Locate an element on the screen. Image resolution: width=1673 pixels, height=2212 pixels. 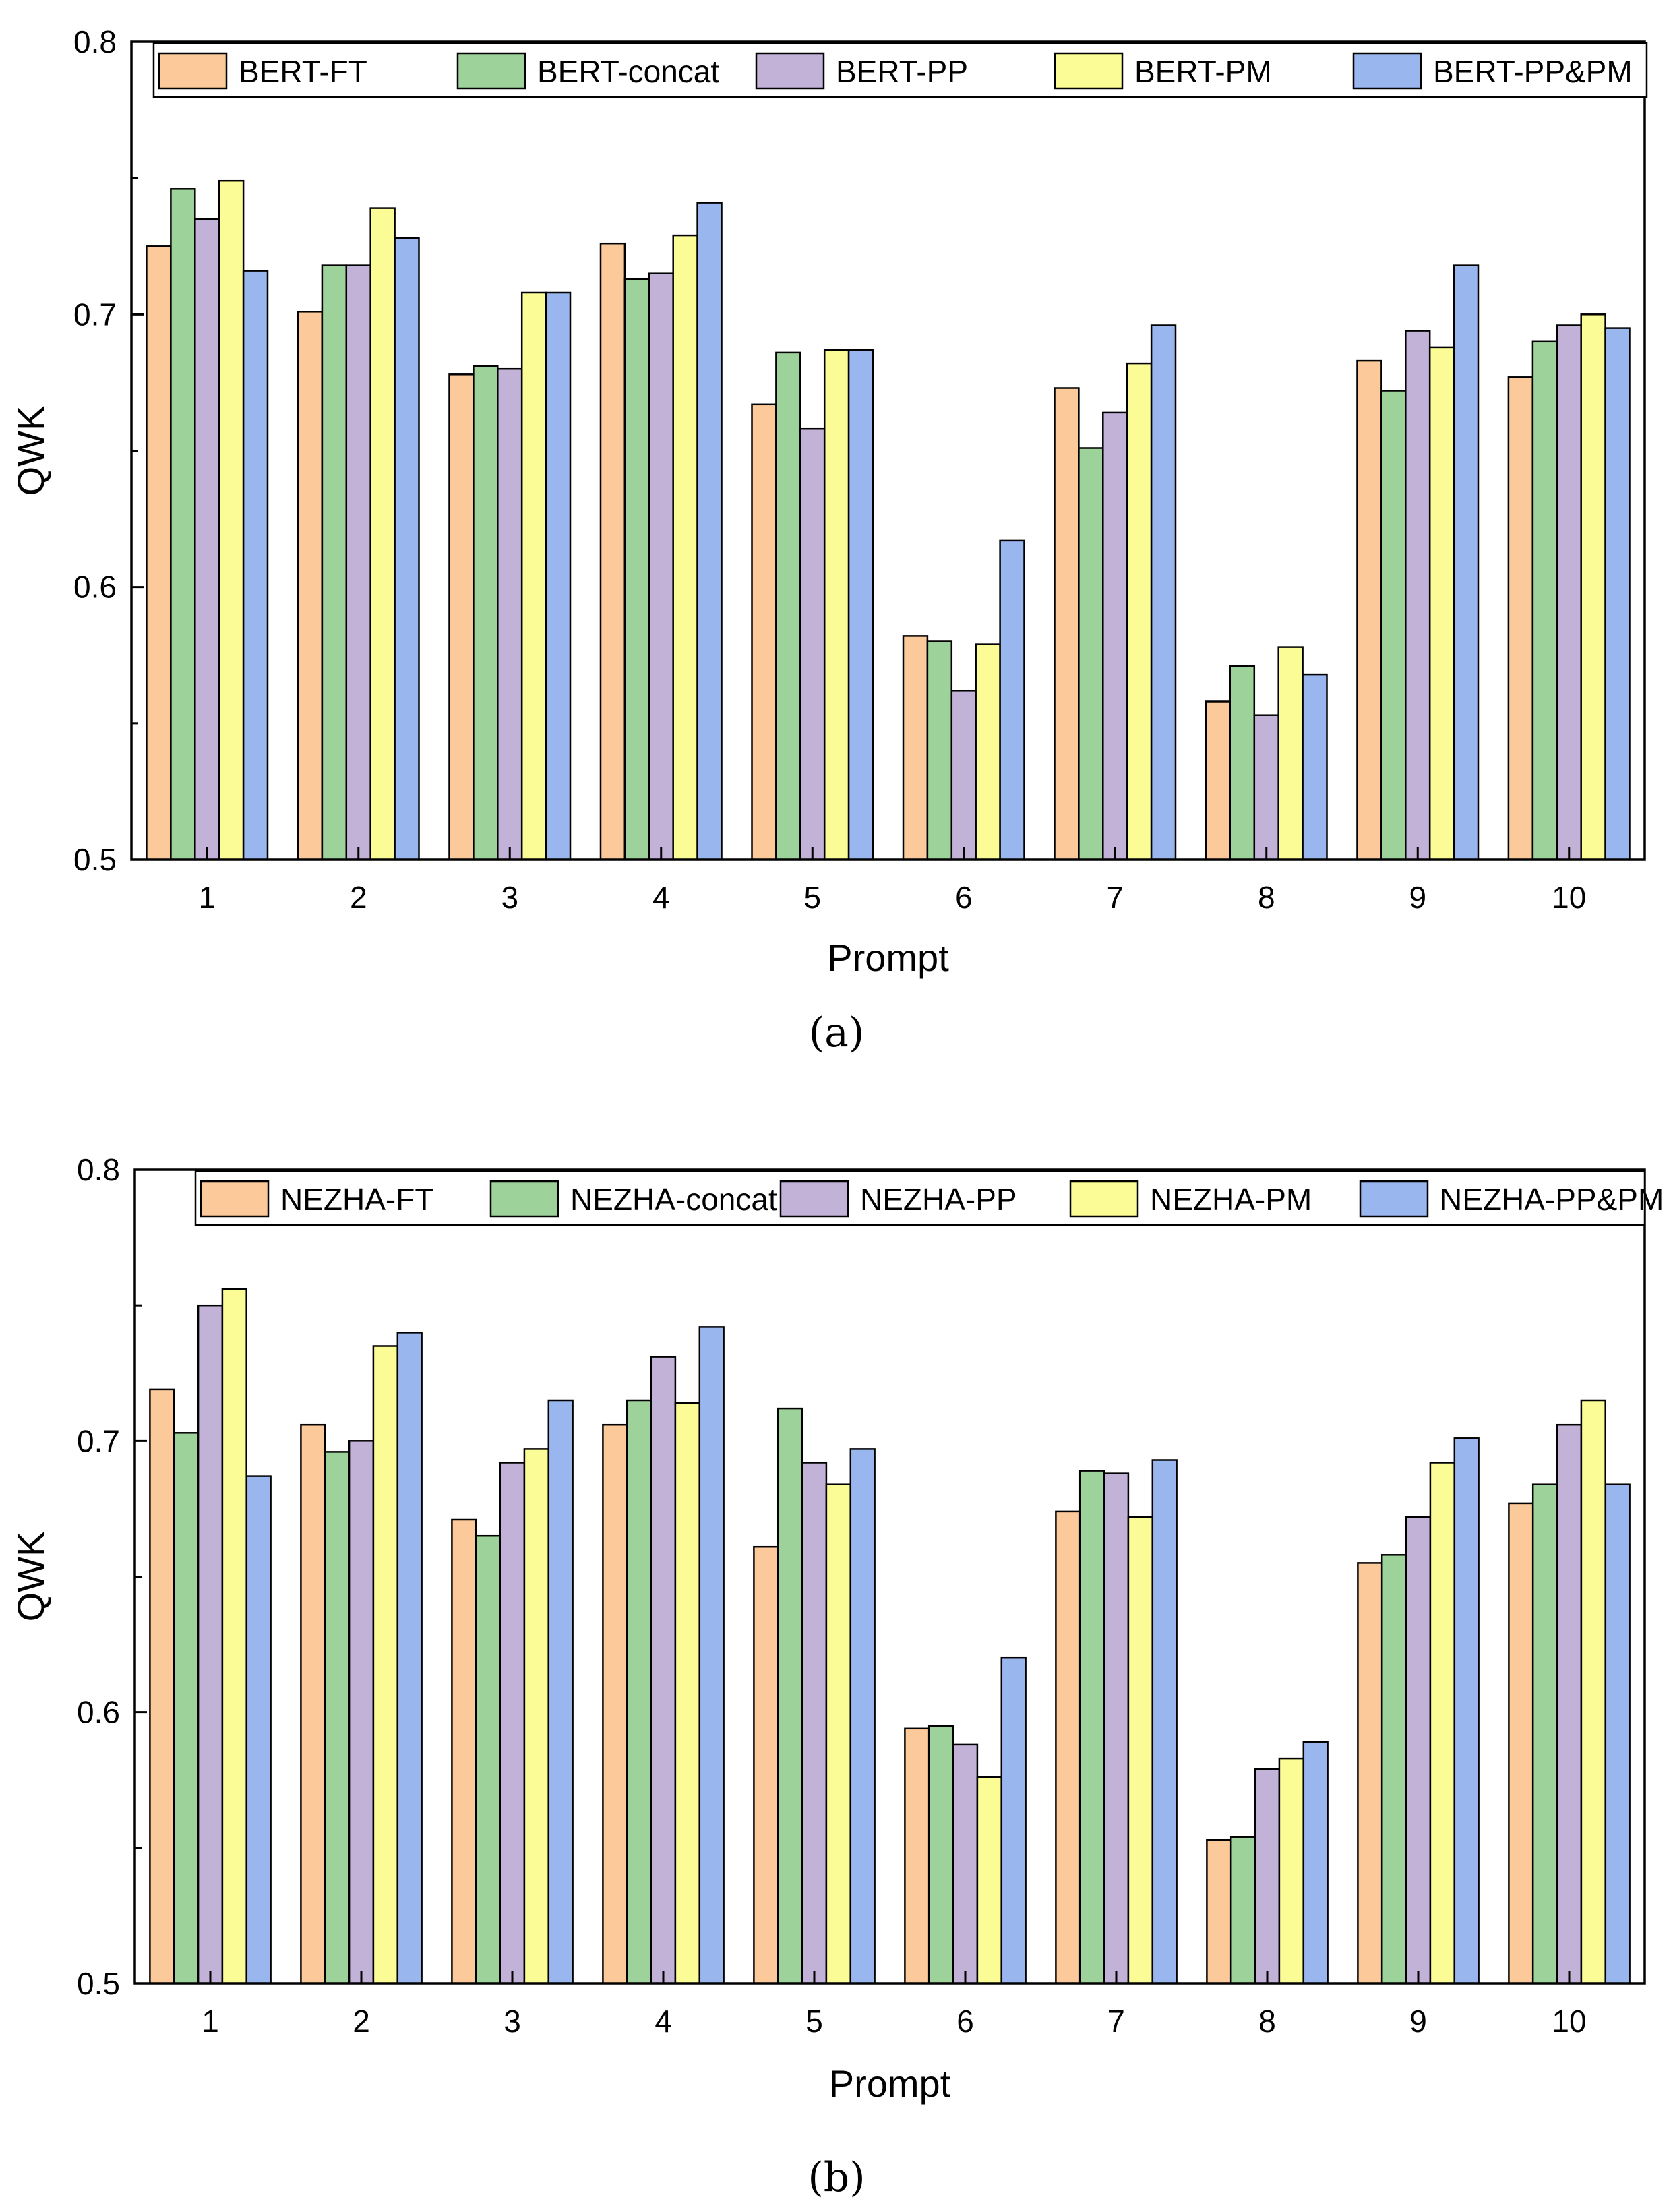
bar-BERT-PP&PM-prompt-4 is located at coordinates (710, 531).